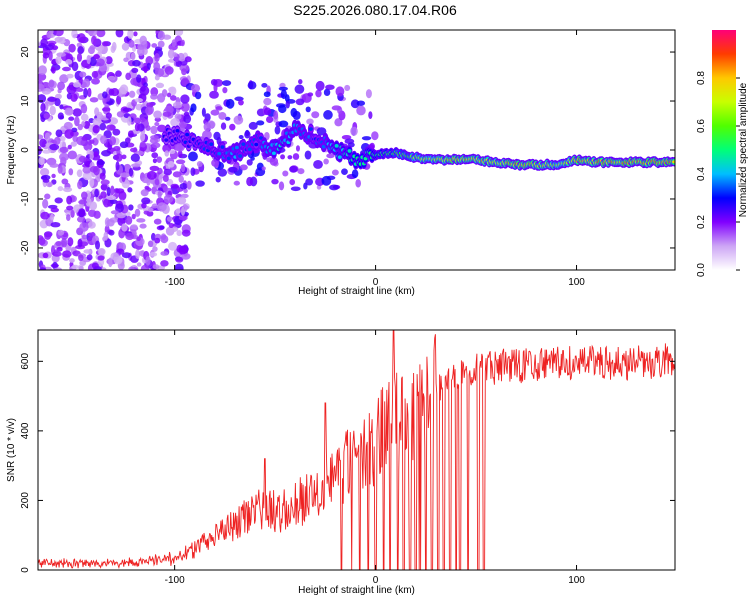 This screenshot has height=600, width=750. What do you see at coordinates (25, 101) in the screenshot?
I see `y-tick-label: 10` at bounding box center [25, 101].